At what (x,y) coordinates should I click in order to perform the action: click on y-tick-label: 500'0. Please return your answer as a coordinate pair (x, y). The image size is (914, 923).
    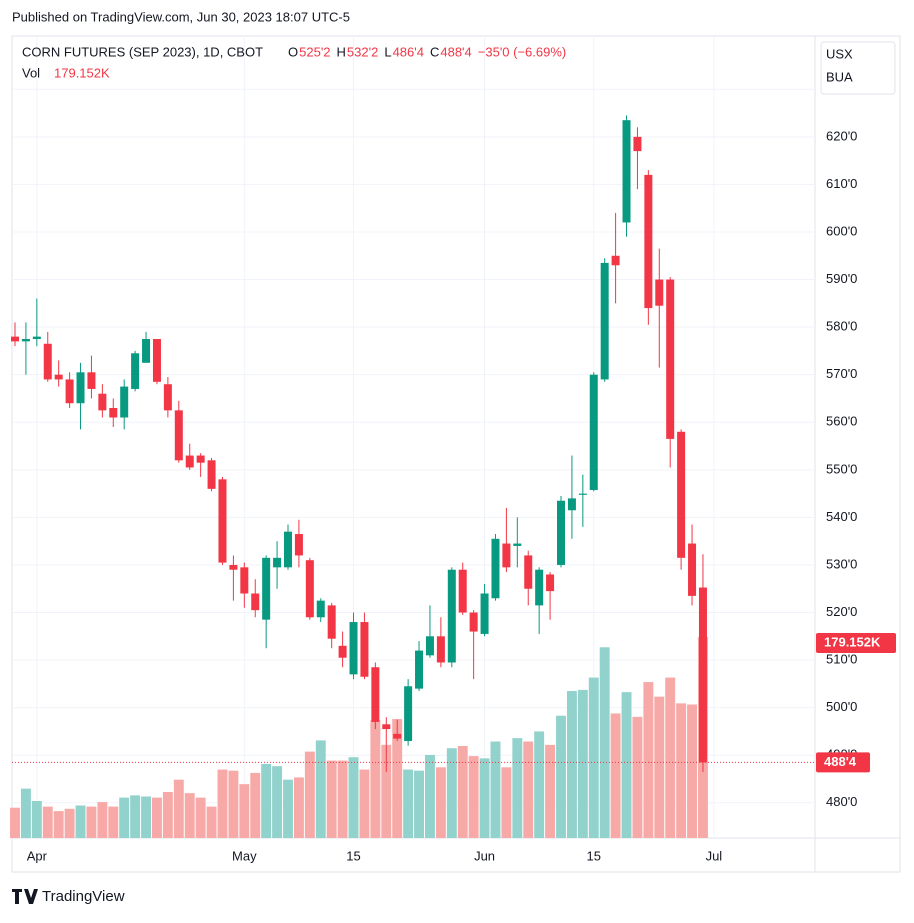
    Looking at the image, I should click on (841, 706).